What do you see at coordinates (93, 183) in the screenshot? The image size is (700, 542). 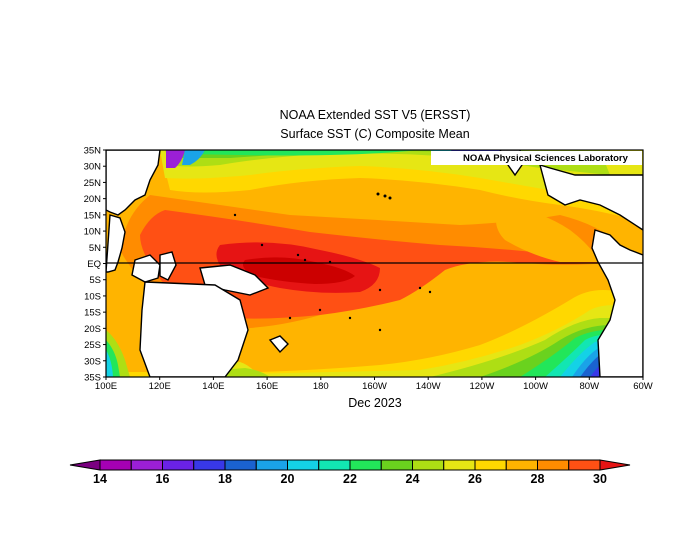 I see `lat-tick-label: 25N` at bounding box center [93, 183].